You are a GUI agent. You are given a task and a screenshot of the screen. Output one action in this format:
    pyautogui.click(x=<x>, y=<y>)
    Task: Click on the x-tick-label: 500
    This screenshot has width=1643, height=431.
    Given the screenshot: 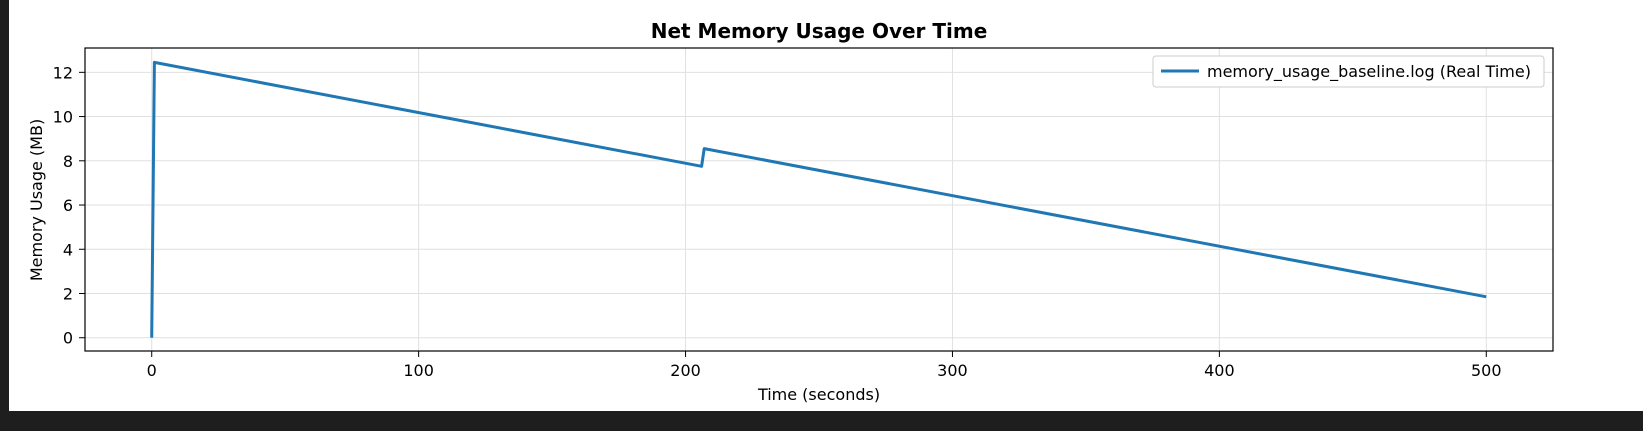 What is the action you would take?
    pyautogui.click(x=1486, y=370)
    